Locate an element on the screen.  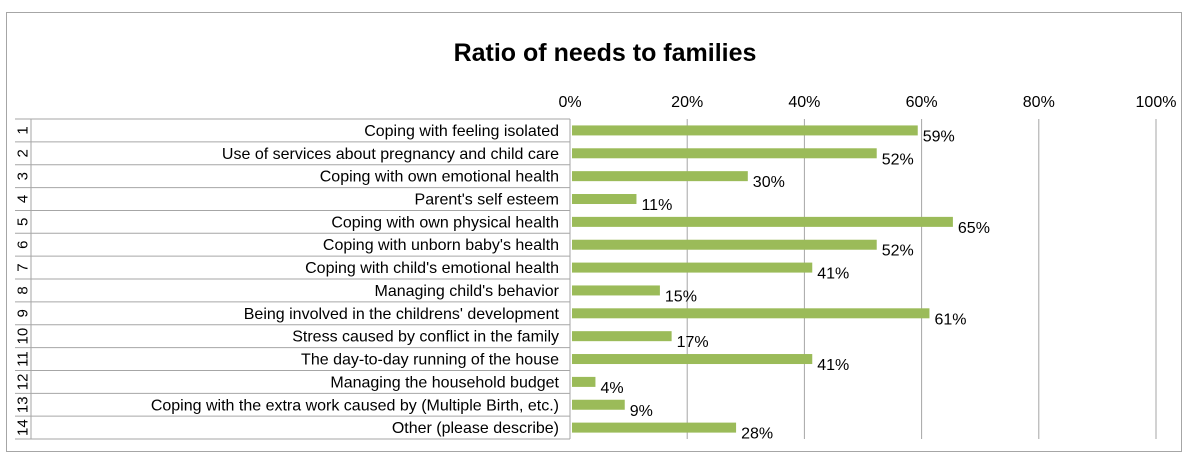
row-number: 6 is located at coordinates (23, 245).